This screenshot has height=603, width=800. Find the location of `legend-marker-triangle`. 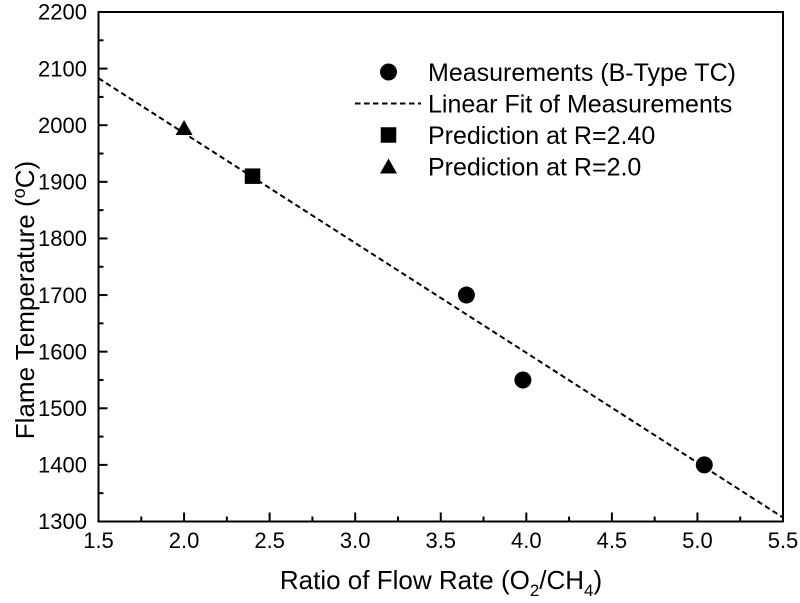

legend-marker-triangle is located at coordinates (388, 166).